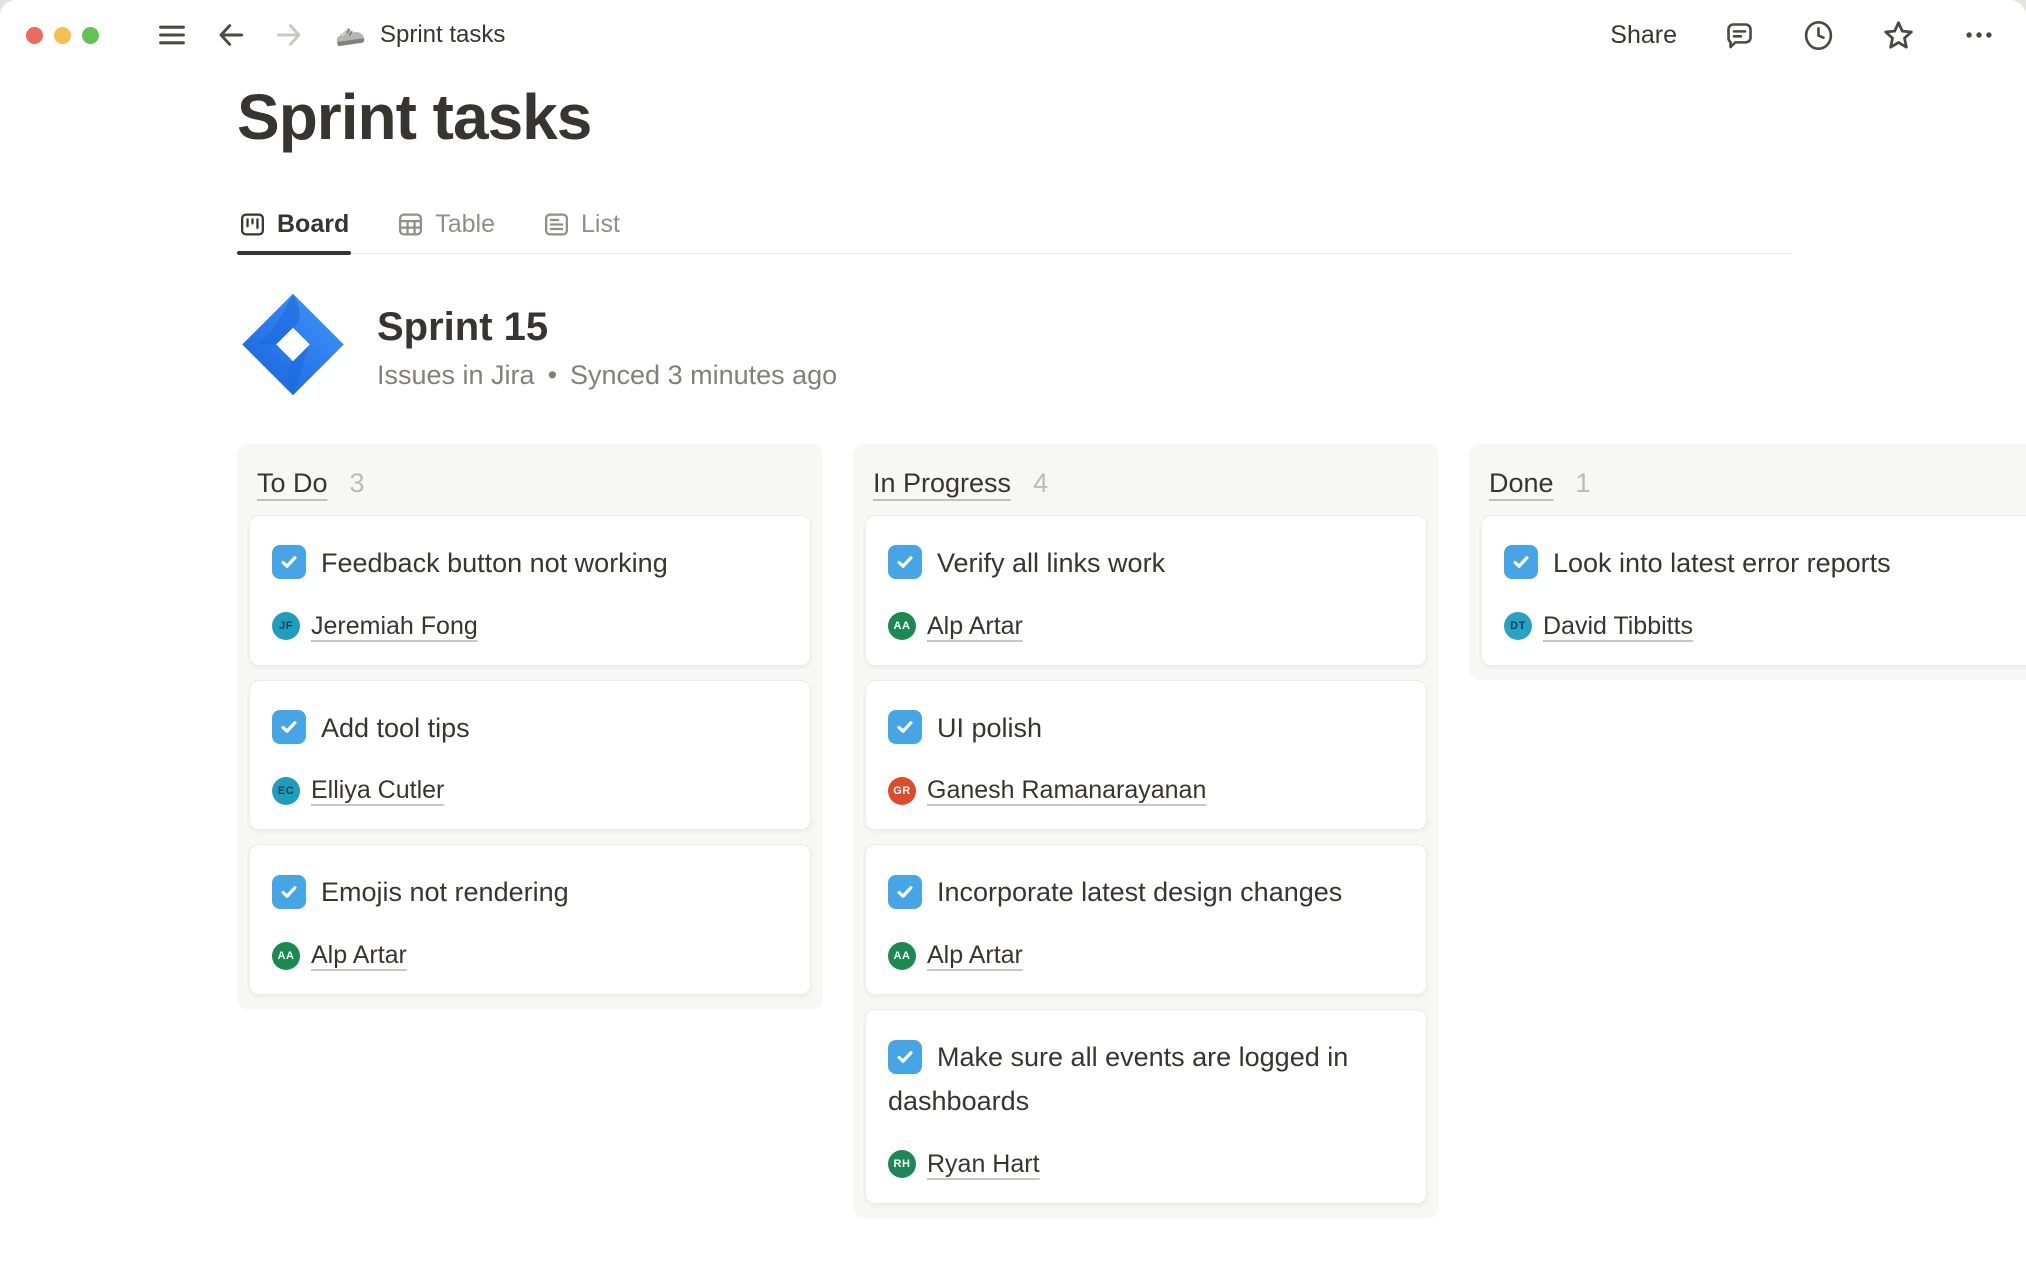  I want to click on column-title: To Do, so click(292, 483).